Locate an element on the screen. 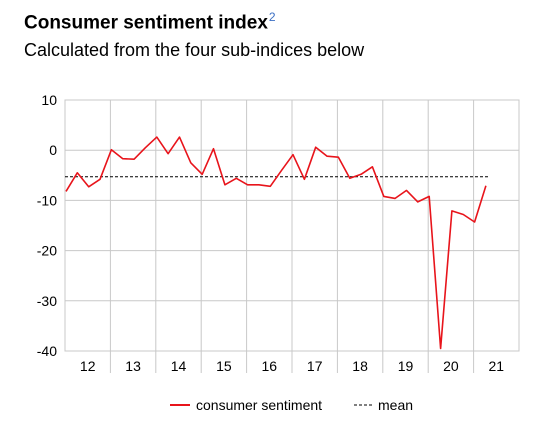 The width and height of the screenshot is (541, 426). x-tick-label: 14 is located at coordinates (179, 366).